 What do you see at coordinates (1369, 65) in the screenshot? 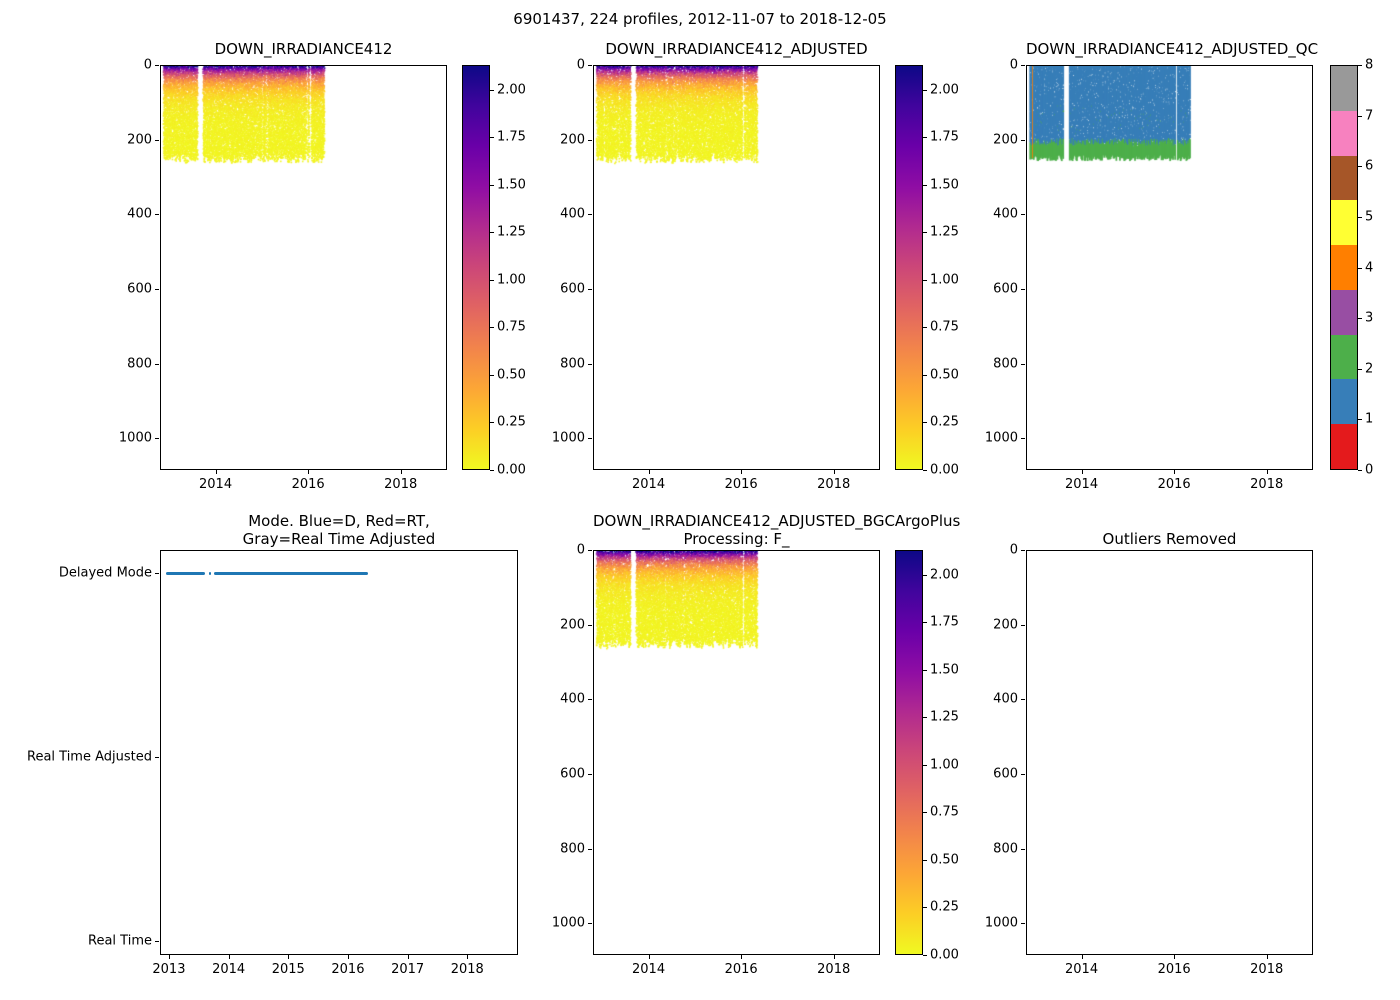
I see `qc-colorbar-tick-label: 8` at bounding box center [1369, 65].